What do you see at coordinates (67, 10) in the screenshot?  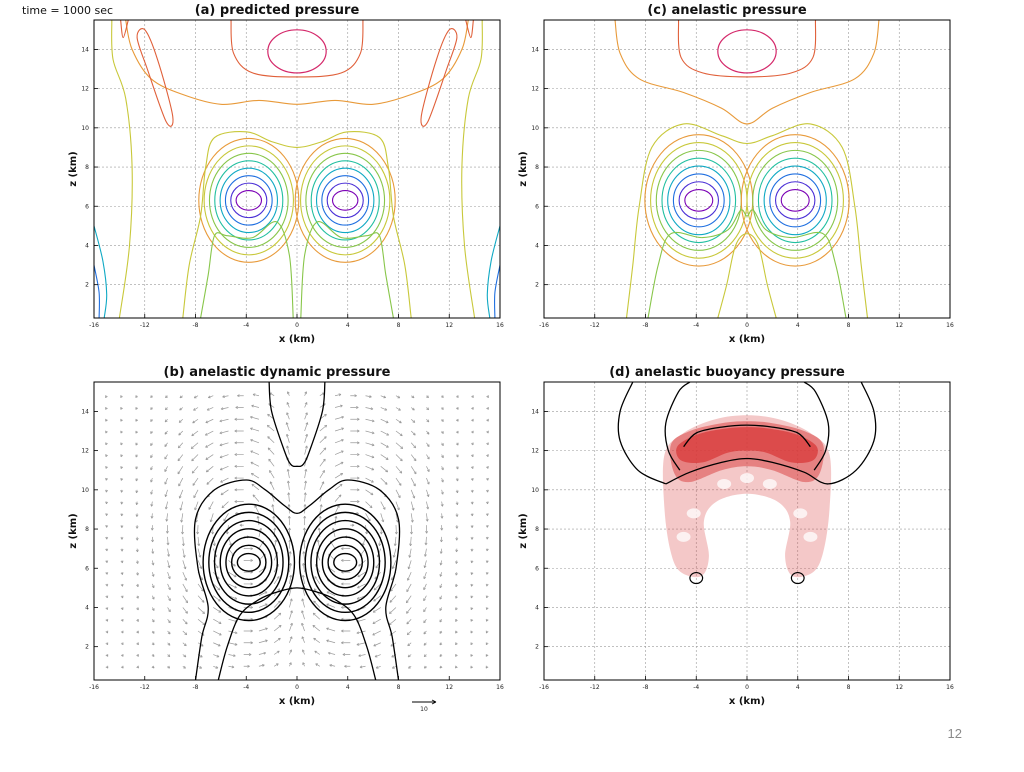 I see `time-label: time = 1000 sec` at bounding box center [67, 10].